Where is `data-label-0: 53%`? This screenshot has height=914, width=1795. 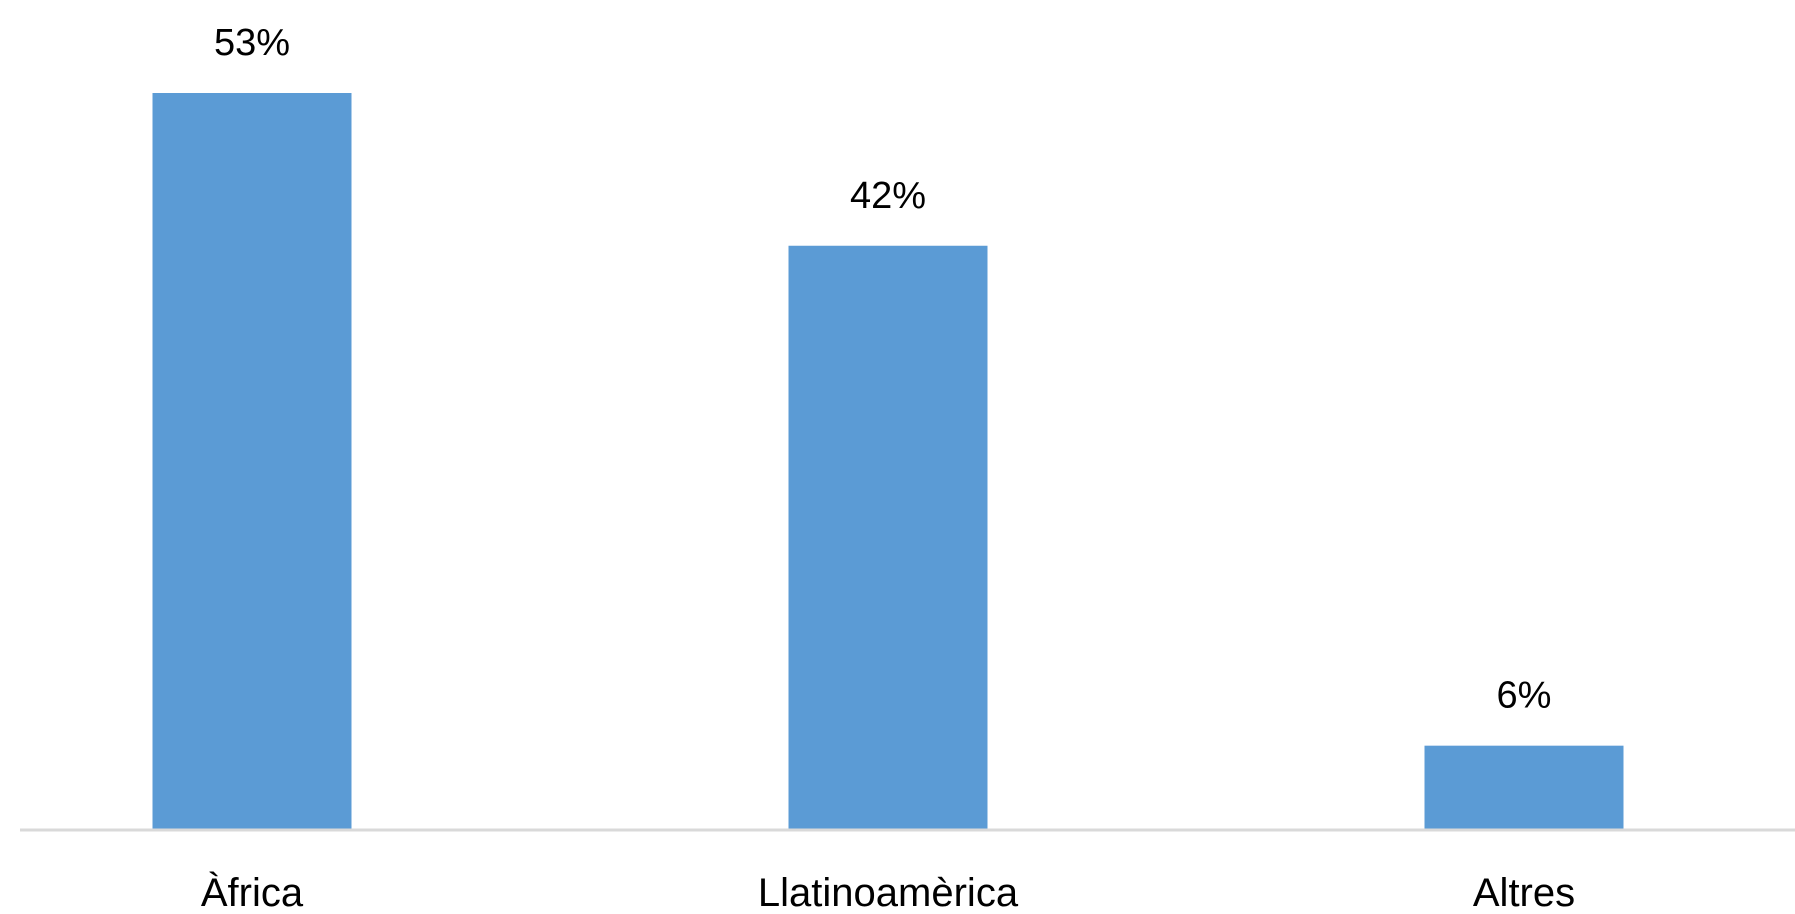
data-label-0: 53% is located at coordinates (252, 43).